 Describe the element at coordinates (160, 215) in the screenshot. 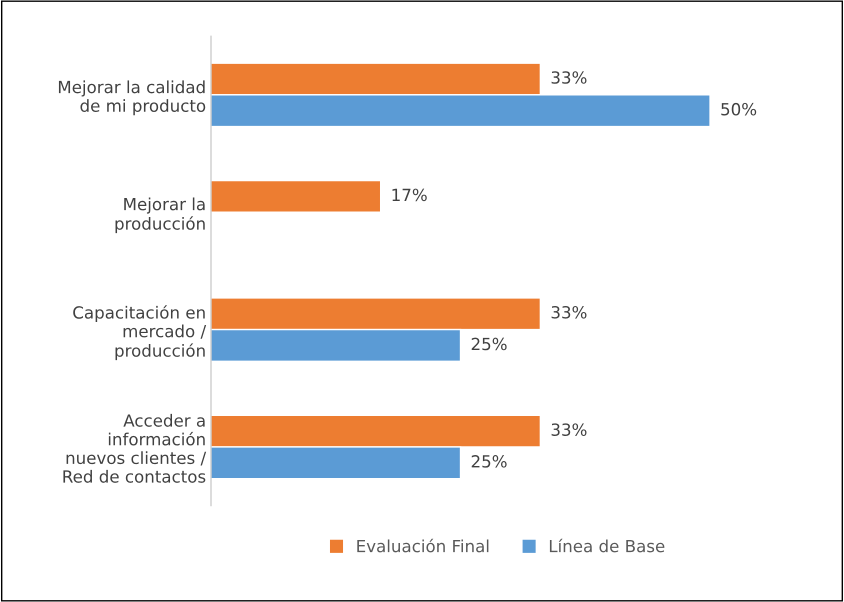

I see `y-tick-label: Mejorar la producción` at that location.